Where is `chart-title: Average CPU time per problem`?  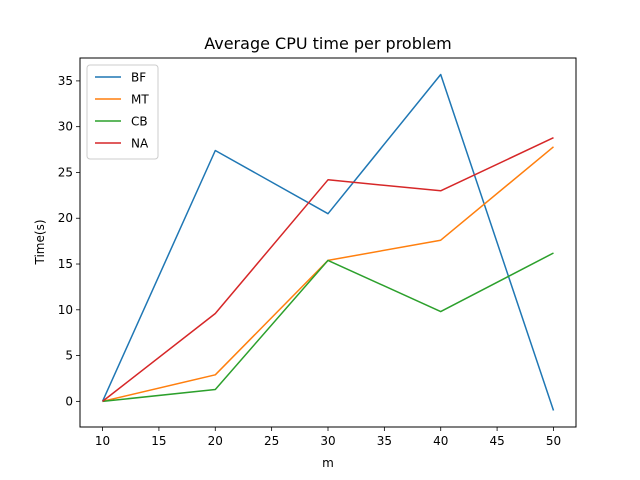
chart-title: Average CPU time per problem is located at coordinates (328, 43).